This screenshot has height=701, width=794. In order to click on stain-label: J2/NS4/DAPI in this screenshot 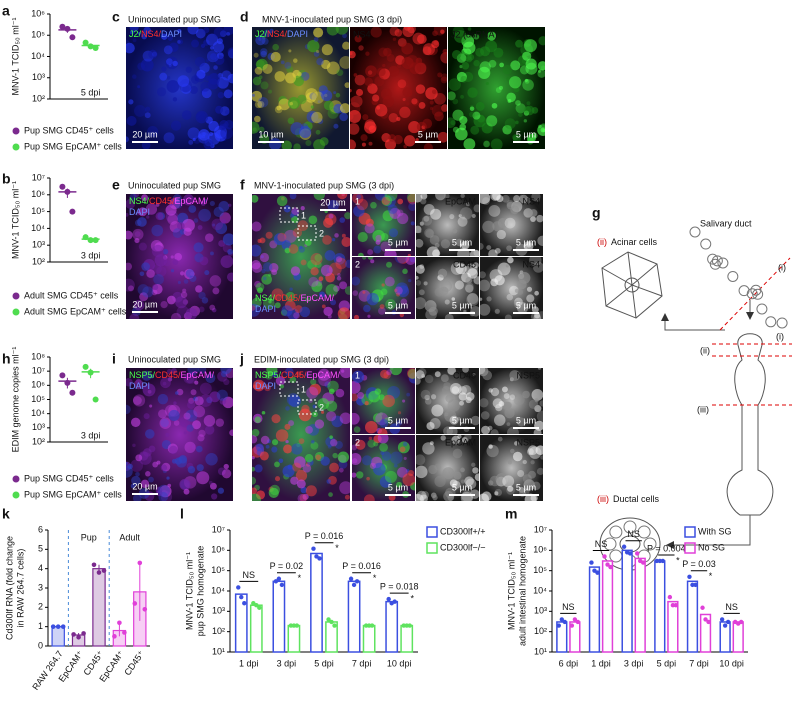, I will do `click(281, 34)`.